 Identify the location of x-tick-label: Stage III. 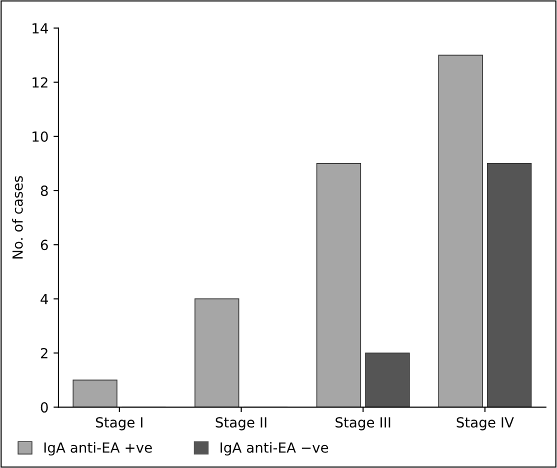
(363, 423).